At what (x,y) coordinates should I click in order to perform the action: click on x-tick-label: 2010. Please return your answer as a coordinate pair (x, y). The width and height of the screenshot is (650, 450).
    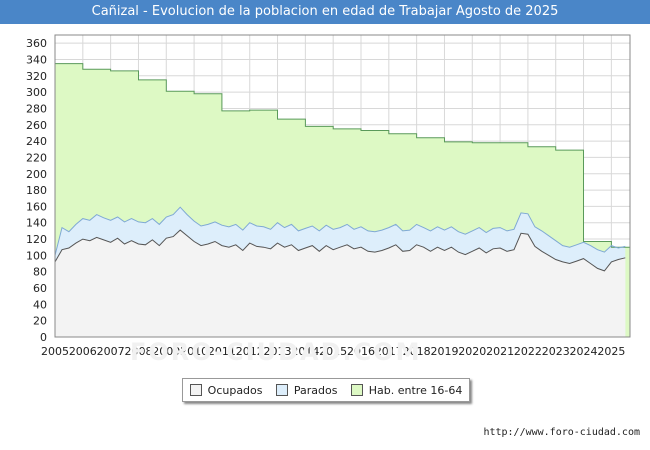
    Looking at the image, I should click on (194, 351).